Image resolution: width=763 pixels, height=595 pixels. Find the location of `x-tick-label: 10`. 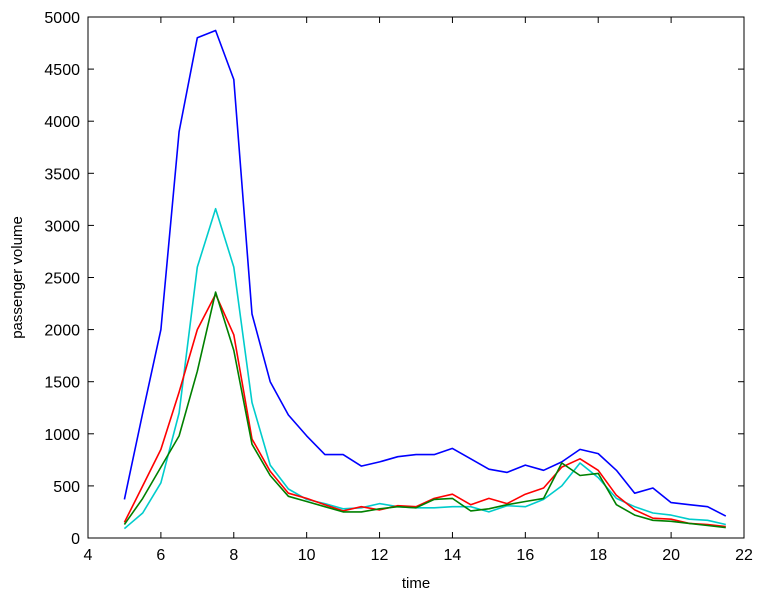

x-tick-label: 10 is located at coordinates (307, 555).